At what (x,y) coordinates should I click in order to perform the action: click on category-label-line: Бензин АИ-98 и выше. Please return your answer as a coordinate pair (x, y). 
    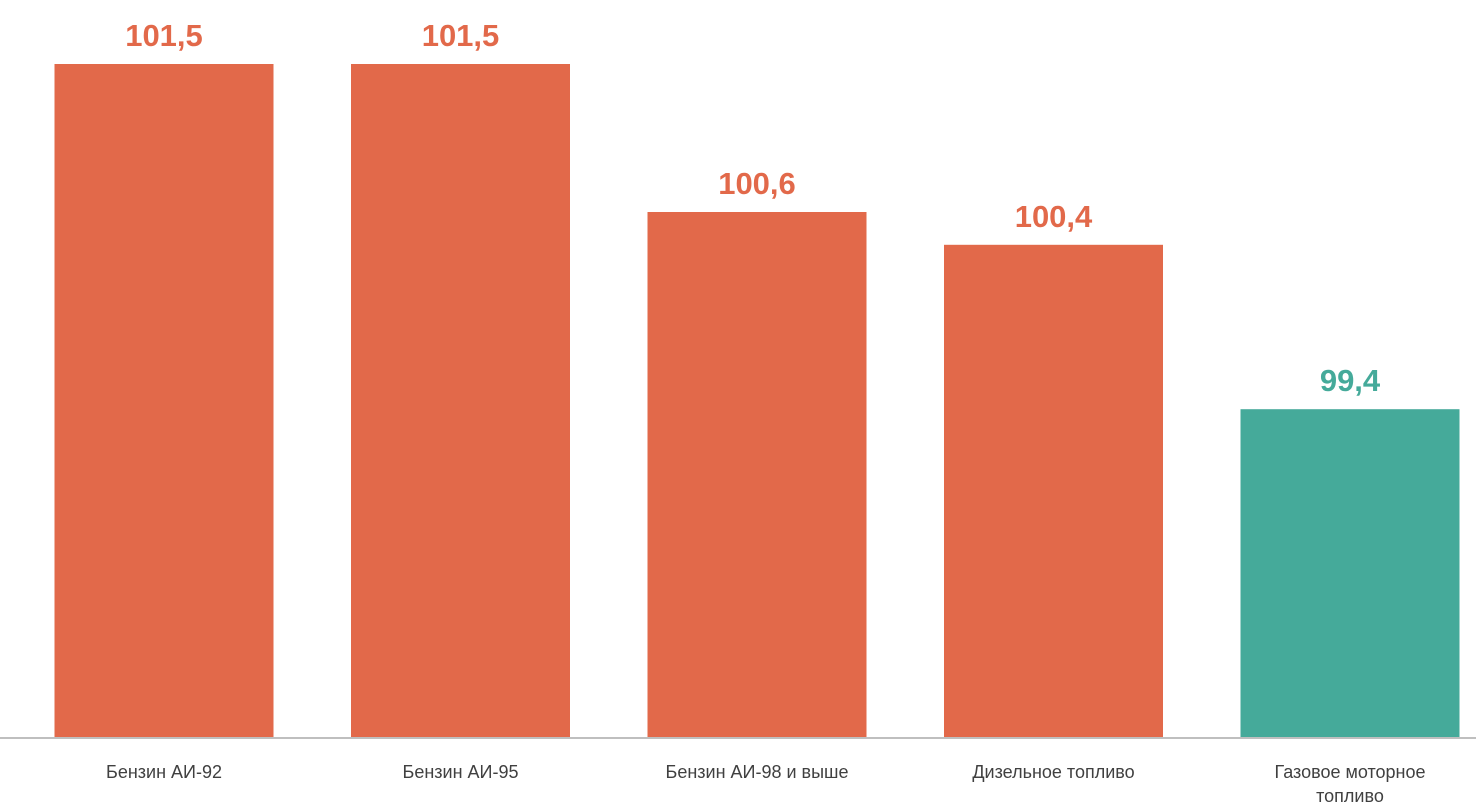
    Looking at the image, I should click on (757, 772).